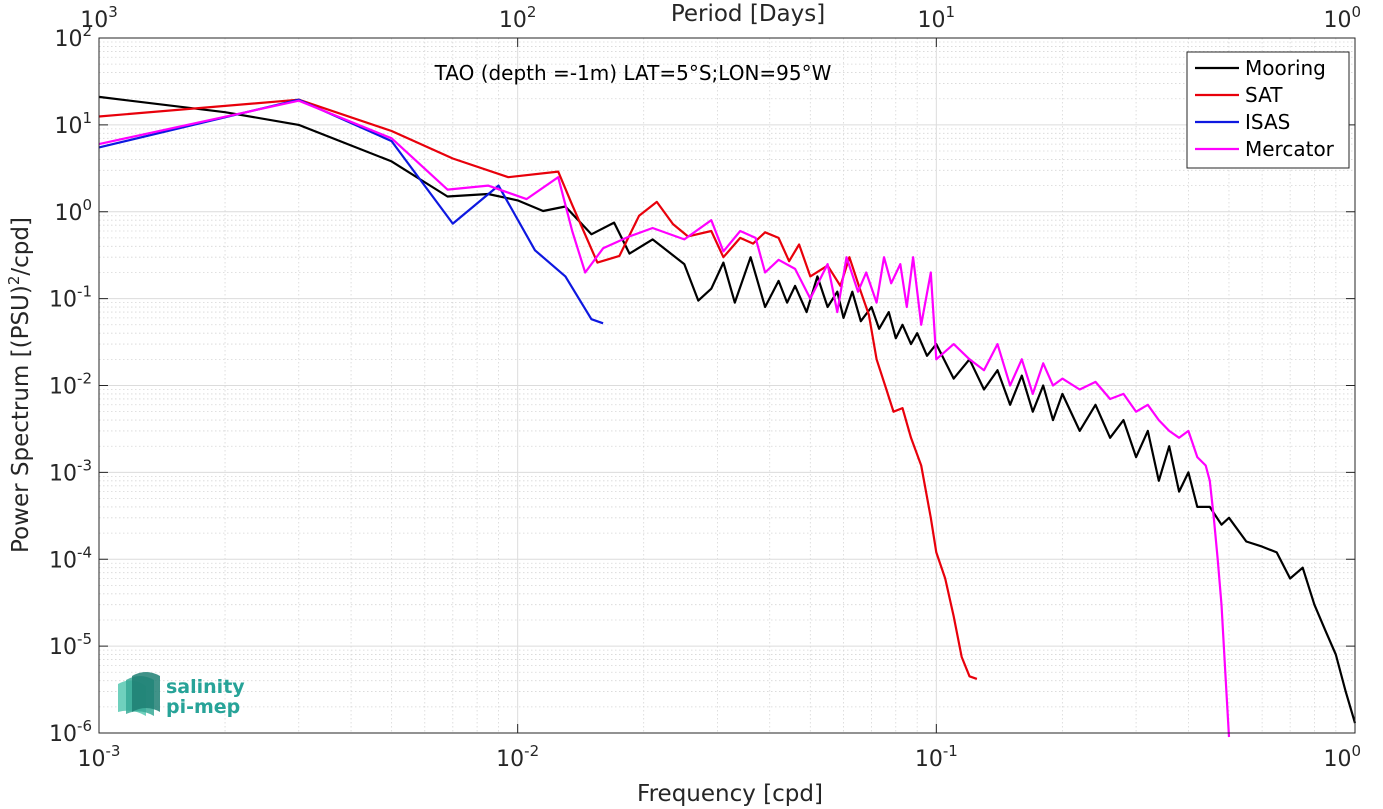  I want to click on top-tick-label: 10¹, so click(937, 18).